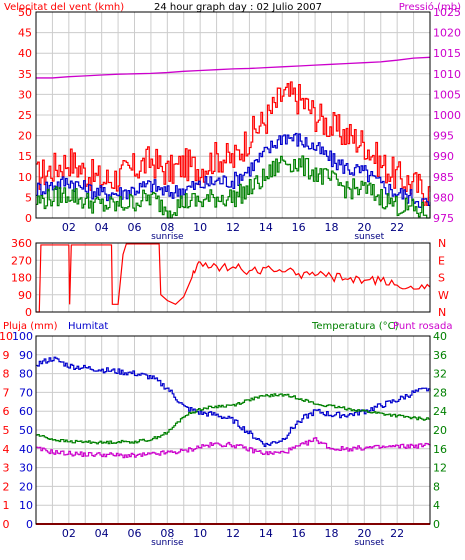 The height and width of the screenshot is (560, 465). Describe the element at coordinates (64, 7) in the screenshot. I see `wind-axis-title: Velocitat del vent (kmh)` at that location.